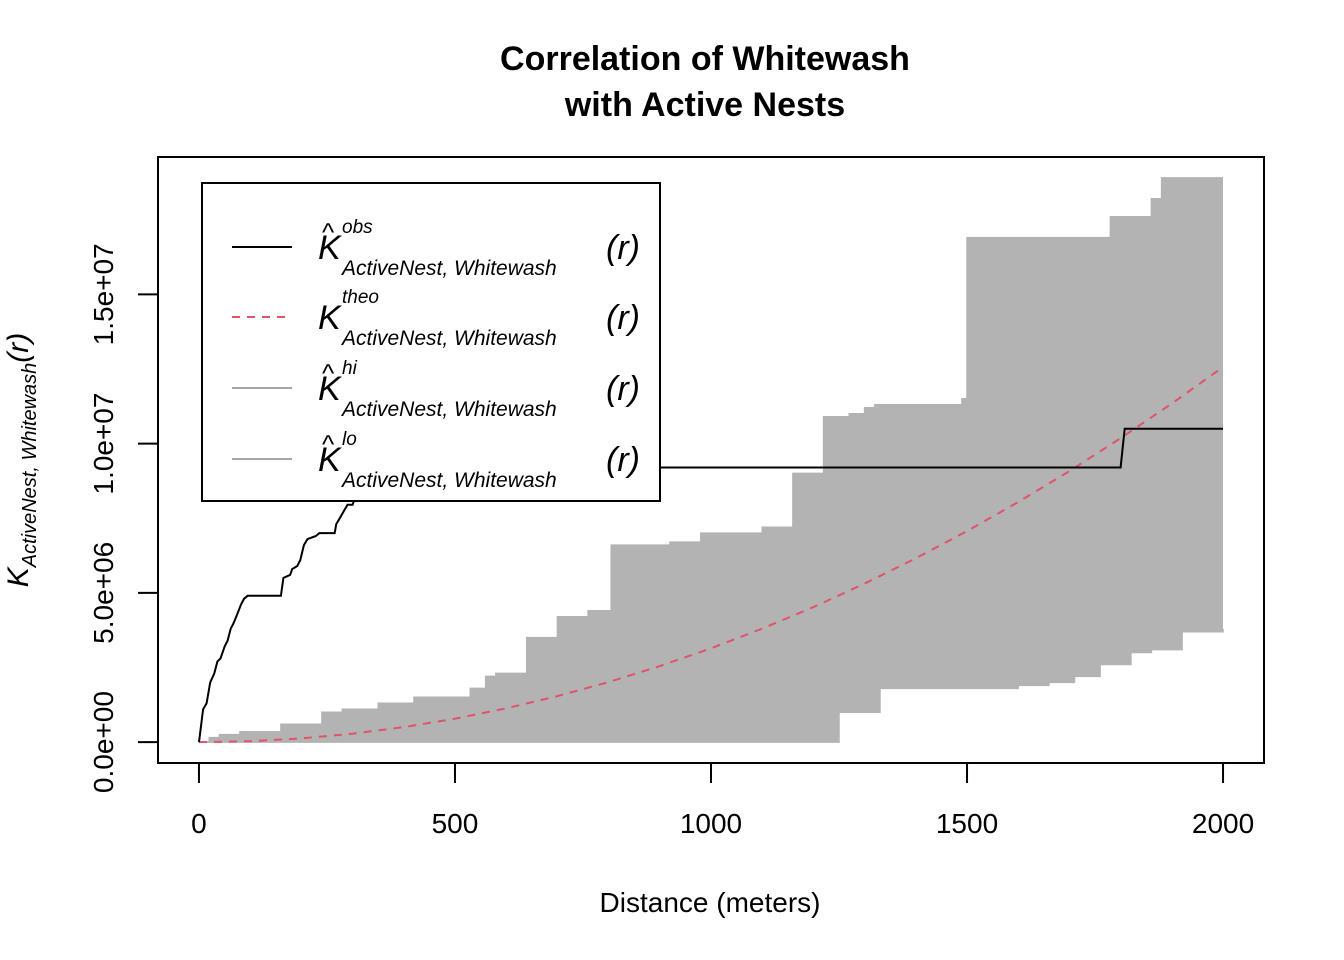  What do you see at coordinates (722, 800) in the screenshot?
I see `x-axis: 0 500 1000 1500 2000` at bounding box center [722, 800].